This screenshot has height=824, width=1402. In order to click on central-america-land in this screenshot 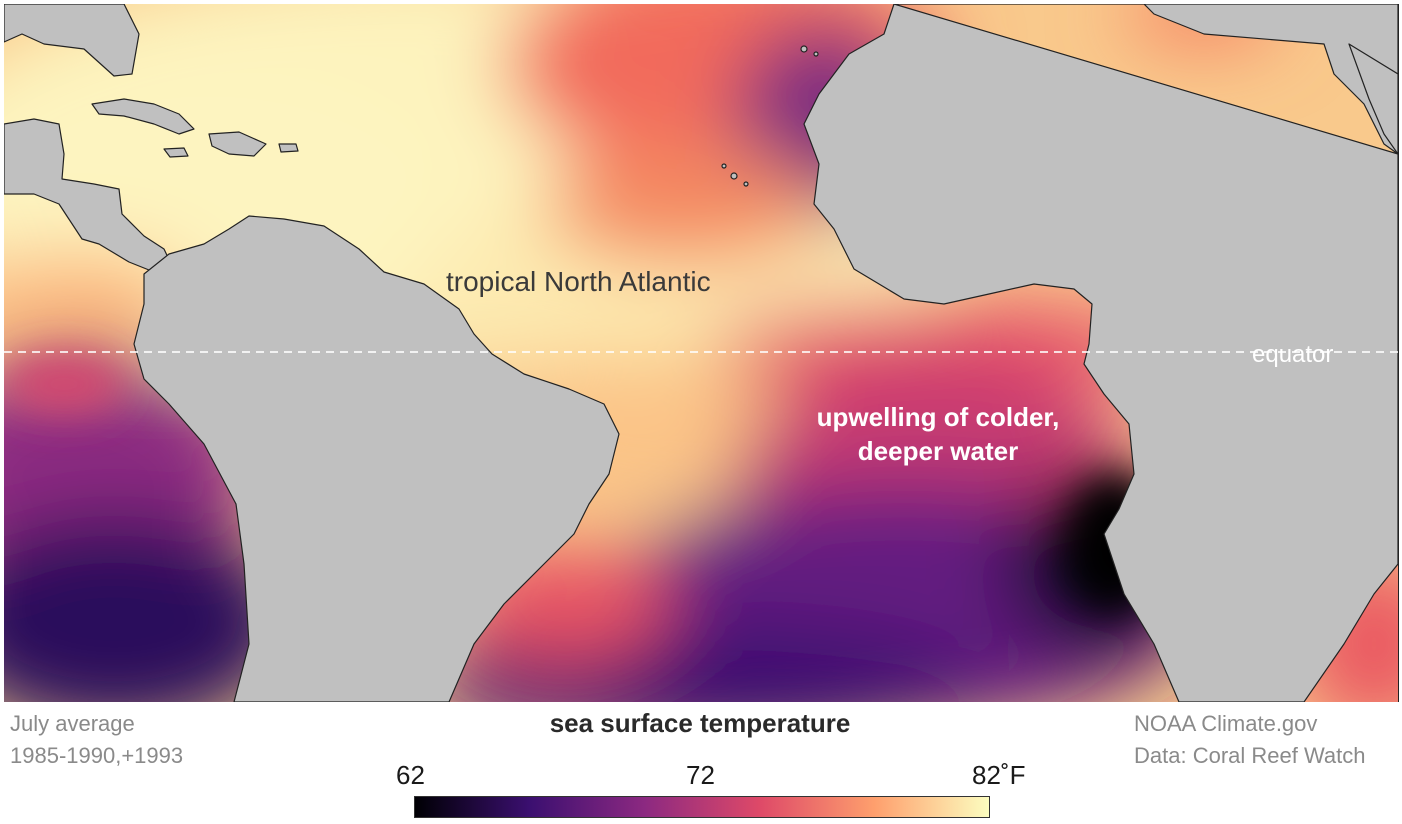, I will do `click(88, 195)`.